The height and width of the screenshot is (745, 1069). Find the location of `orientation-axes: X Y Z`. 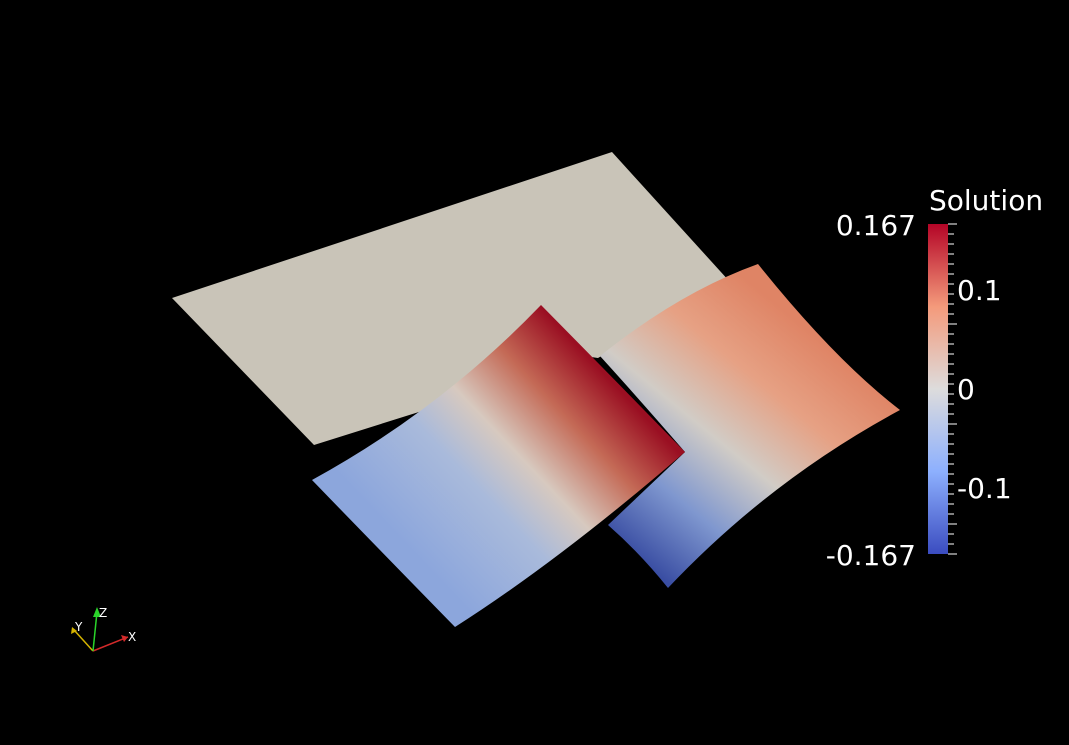

orientation-axes: X Y Z is located at coordinates (103, 629).